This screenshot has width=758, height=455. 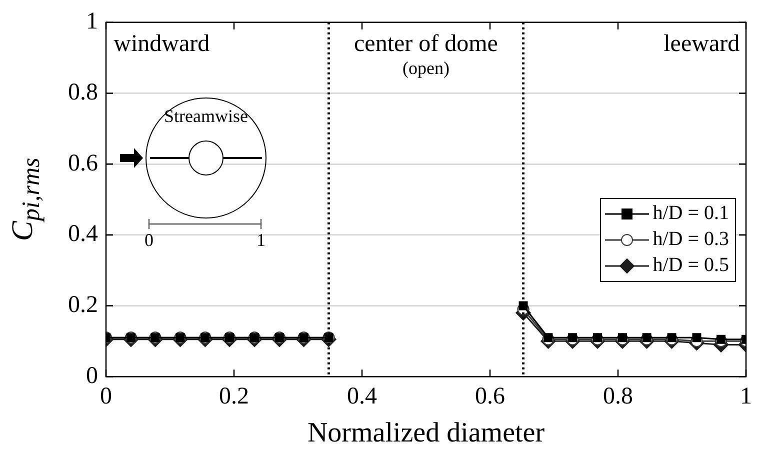 I want to click on y-tick-label: 0.8, so click(x=83, y=93).